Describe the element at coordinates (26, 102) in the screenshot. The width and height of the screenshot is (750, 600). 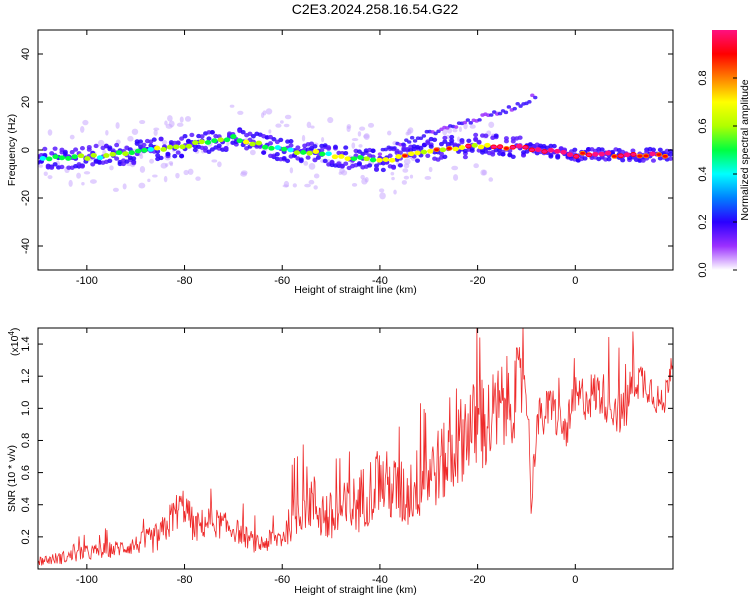
I see `y-tick-label: 20` at that location.